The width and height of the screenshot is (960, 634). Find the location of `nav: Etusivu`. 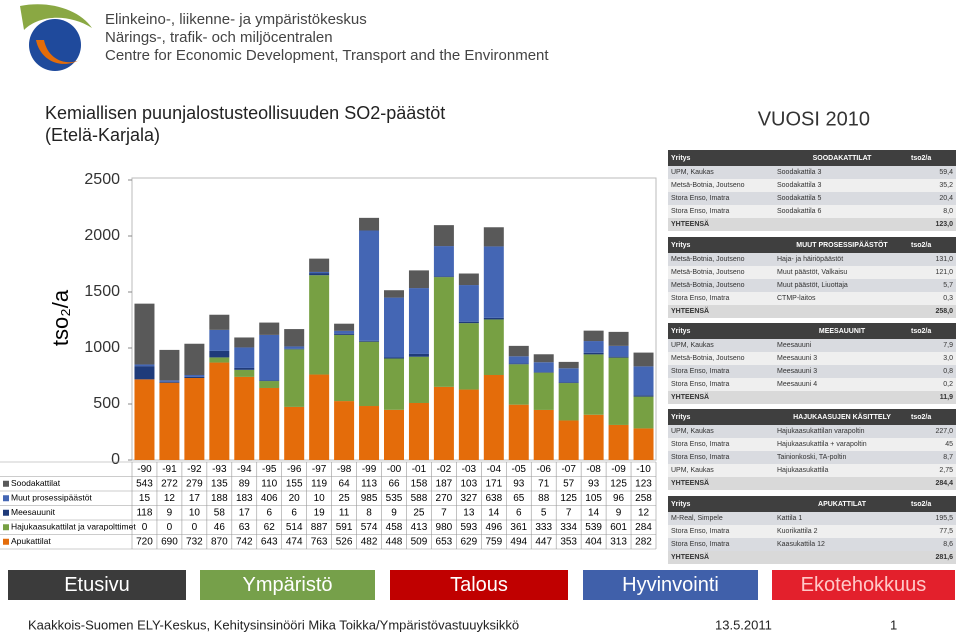

nav: Etusivu is located at coordinates (97, 585).